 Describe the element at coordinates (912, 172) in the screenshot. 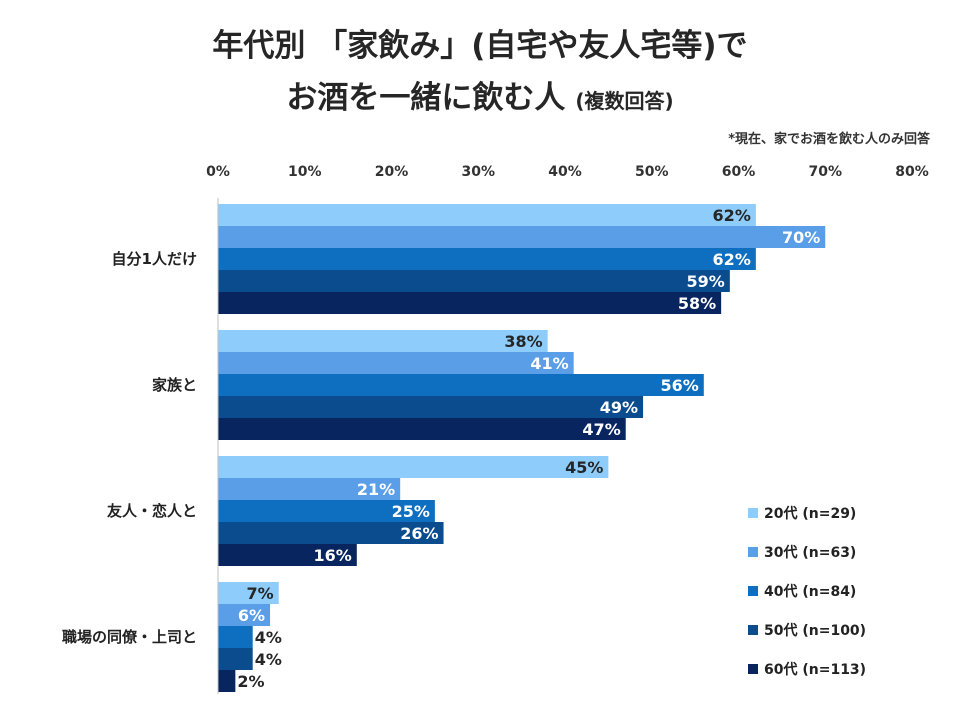

I see `x-tick-label: 80%` at that location.